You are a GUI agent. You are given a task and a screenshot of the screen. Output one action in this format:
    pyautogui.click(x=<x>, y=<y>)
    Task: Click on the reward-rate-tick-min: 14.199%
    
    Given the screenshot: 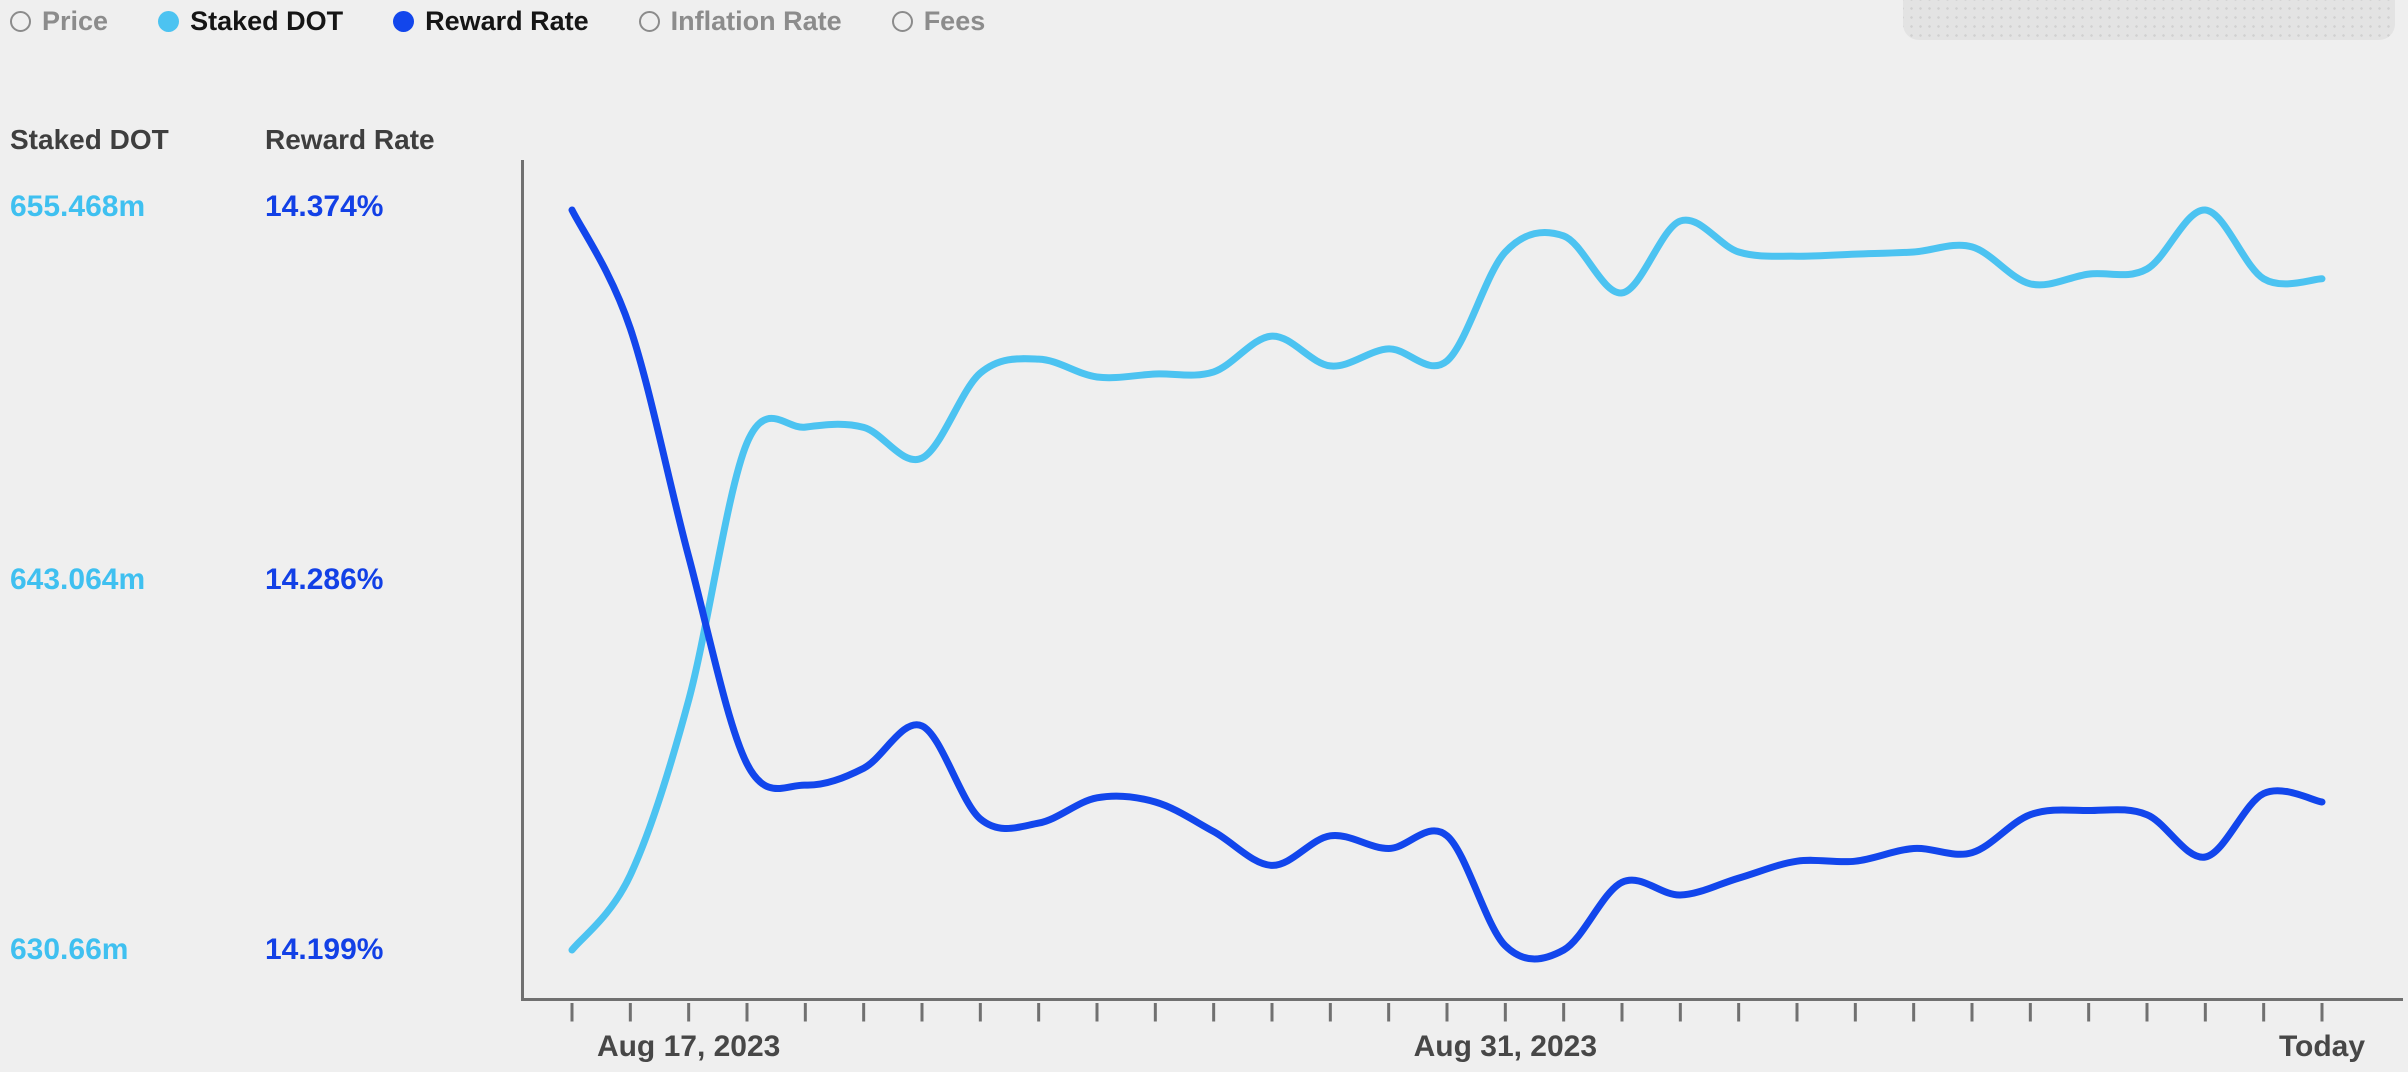 What is the action you would take?
    pyautogui.click(x=324, y=949)
    